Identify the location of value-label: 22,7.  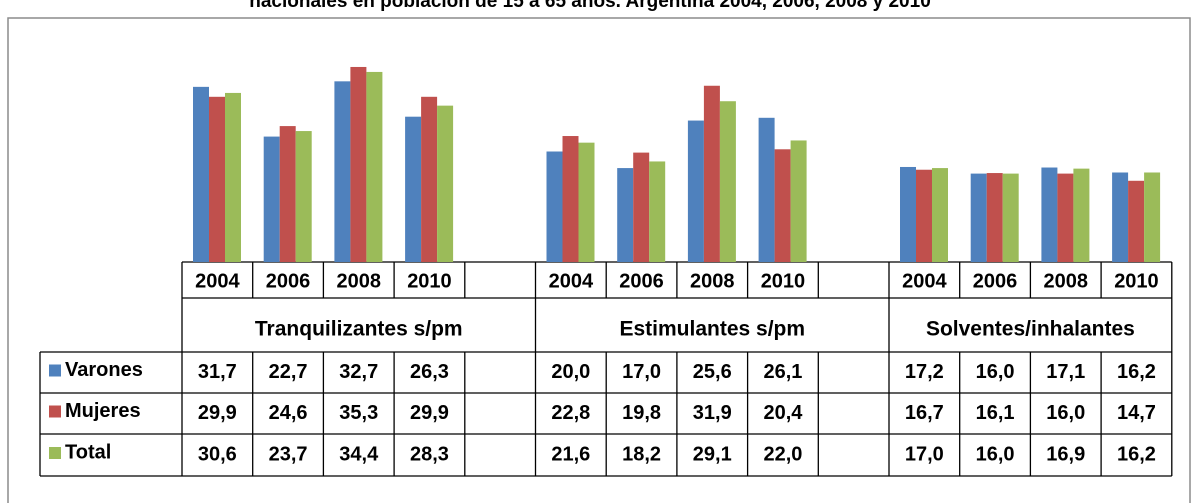
(288, 372).